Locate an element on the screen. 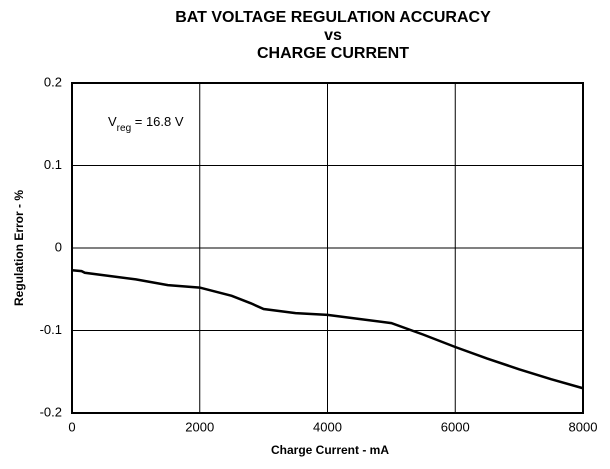  annotation: Vreg = 16.8 V is located at coordinates (146, 123).